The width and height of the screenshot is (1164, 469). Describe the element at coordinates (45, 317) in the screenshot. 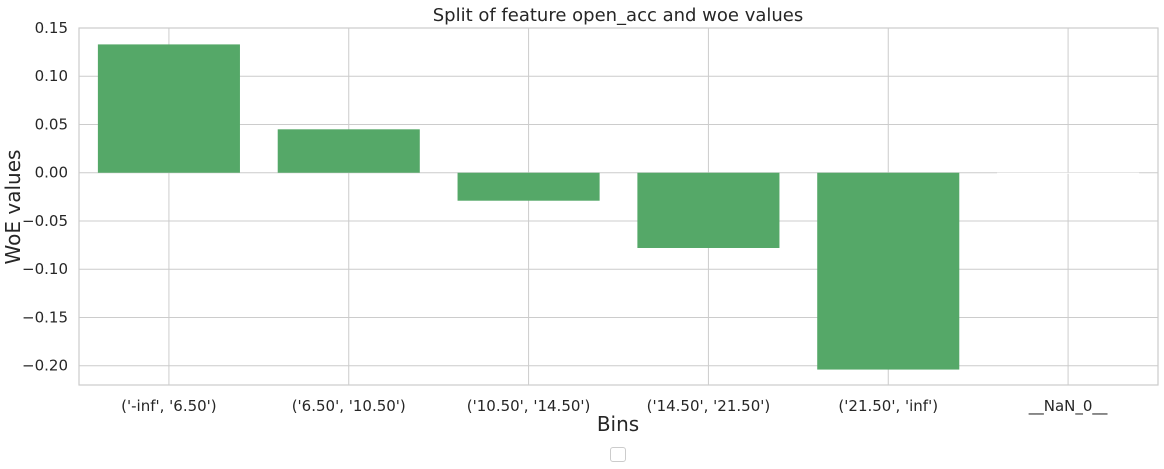

I see `y-tick-label: −0.15` at that location.